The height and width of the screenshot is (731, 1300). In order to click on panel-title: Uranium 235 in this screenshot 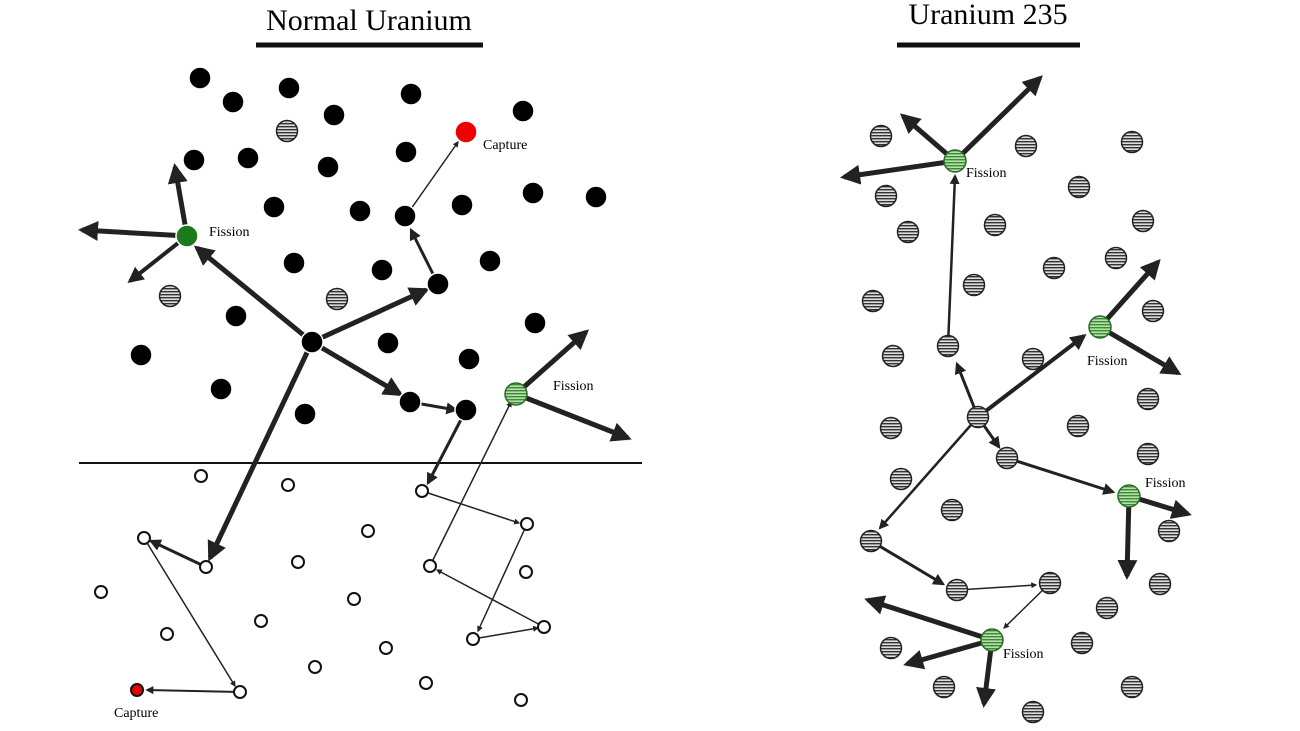, I will do `click(987, 15)`.